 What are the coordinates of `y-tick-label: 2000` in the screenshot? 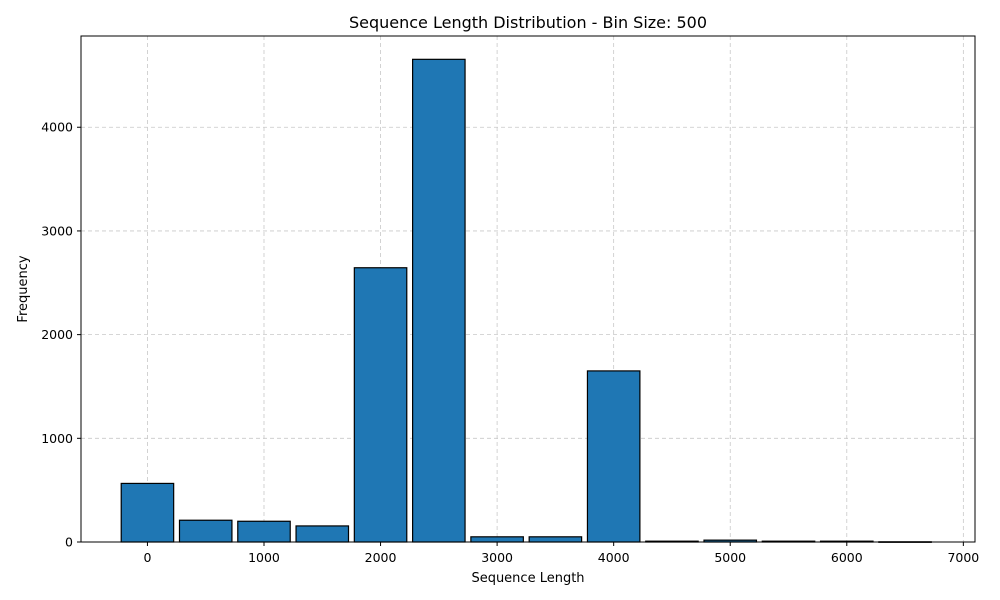 It's located at (57, 334).